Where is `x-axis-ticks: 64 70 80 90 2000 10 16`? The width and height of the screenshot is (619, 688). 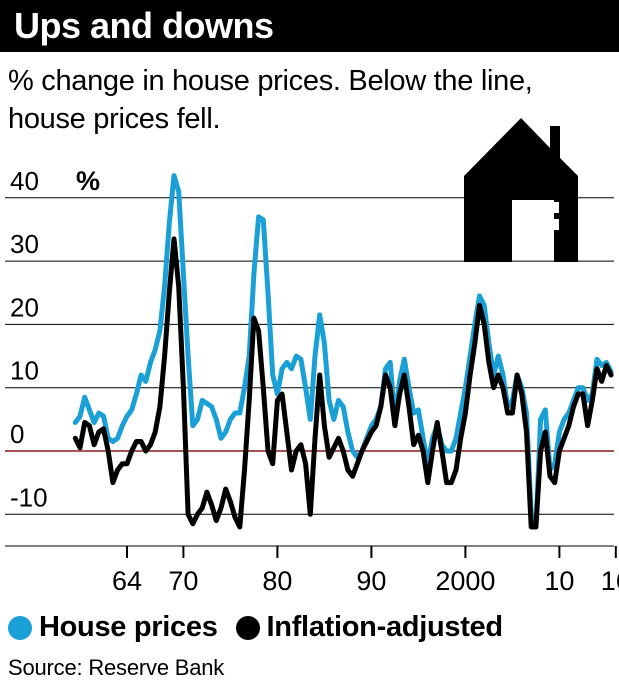
x-axis-ticks: 64 70 80 90 2000 10 16 is located at coordinates (365, 570).